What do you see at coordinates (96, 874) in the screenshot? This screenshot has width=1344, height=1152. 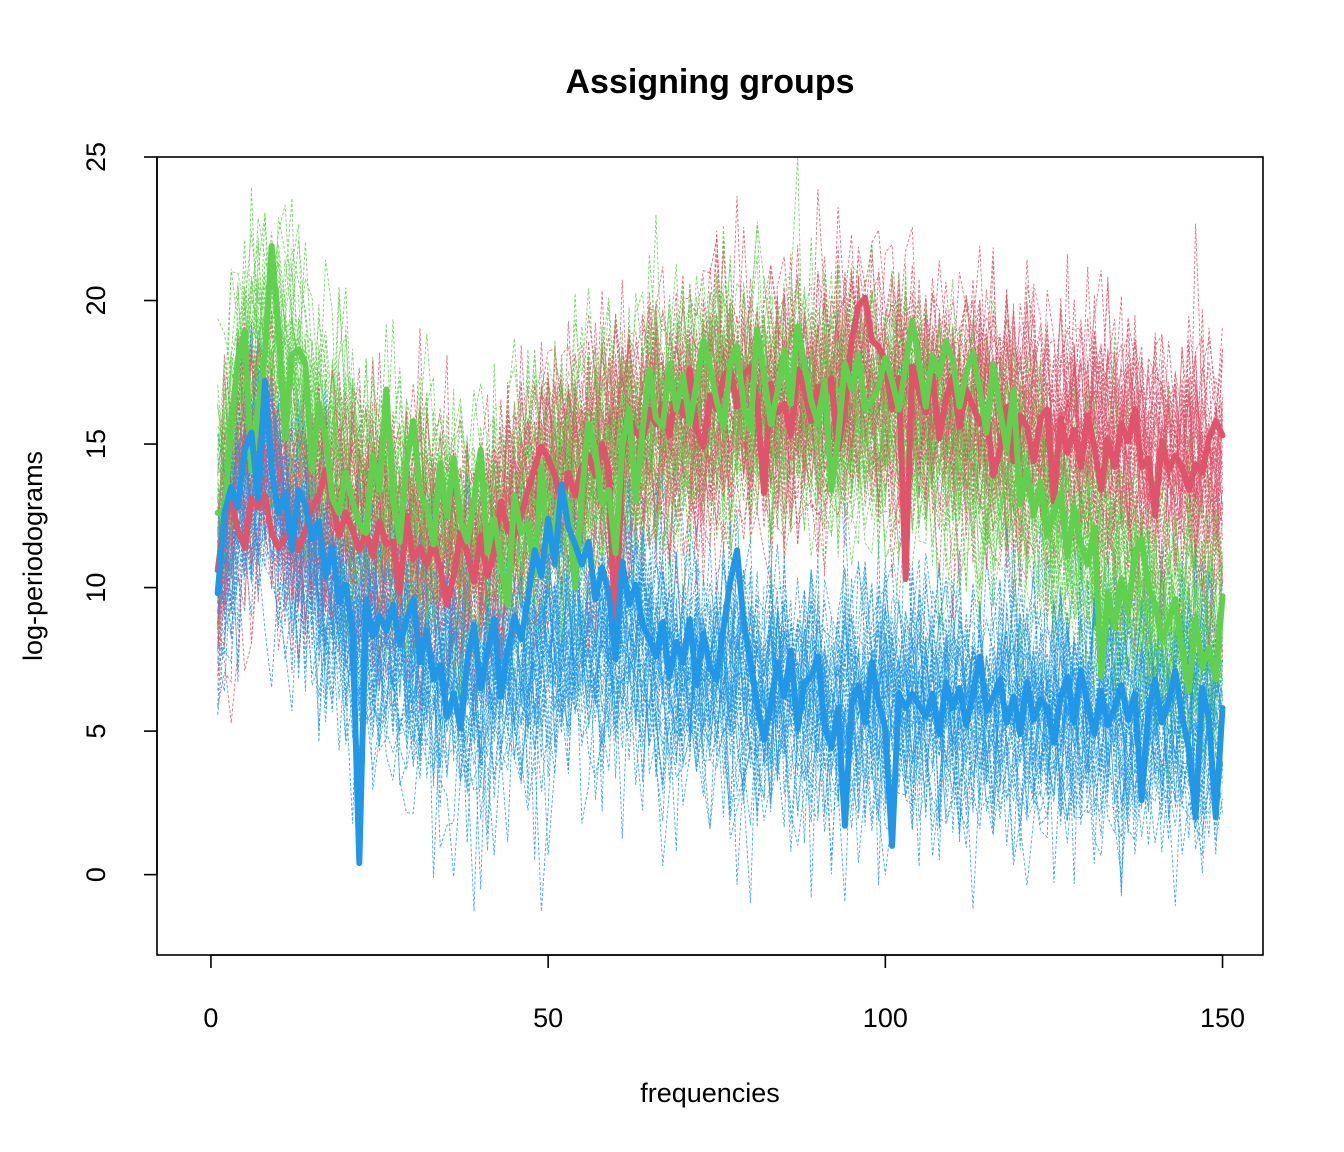 I see `y-tick-label: 0` at bounding box center [96, 874].